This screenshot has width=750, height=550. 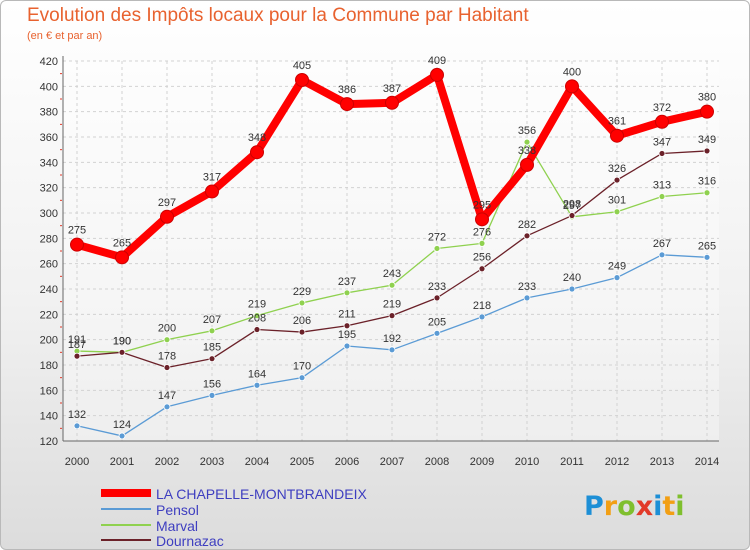 I want to click on data-label-dournazac: 347, so click(x=662, y=142).